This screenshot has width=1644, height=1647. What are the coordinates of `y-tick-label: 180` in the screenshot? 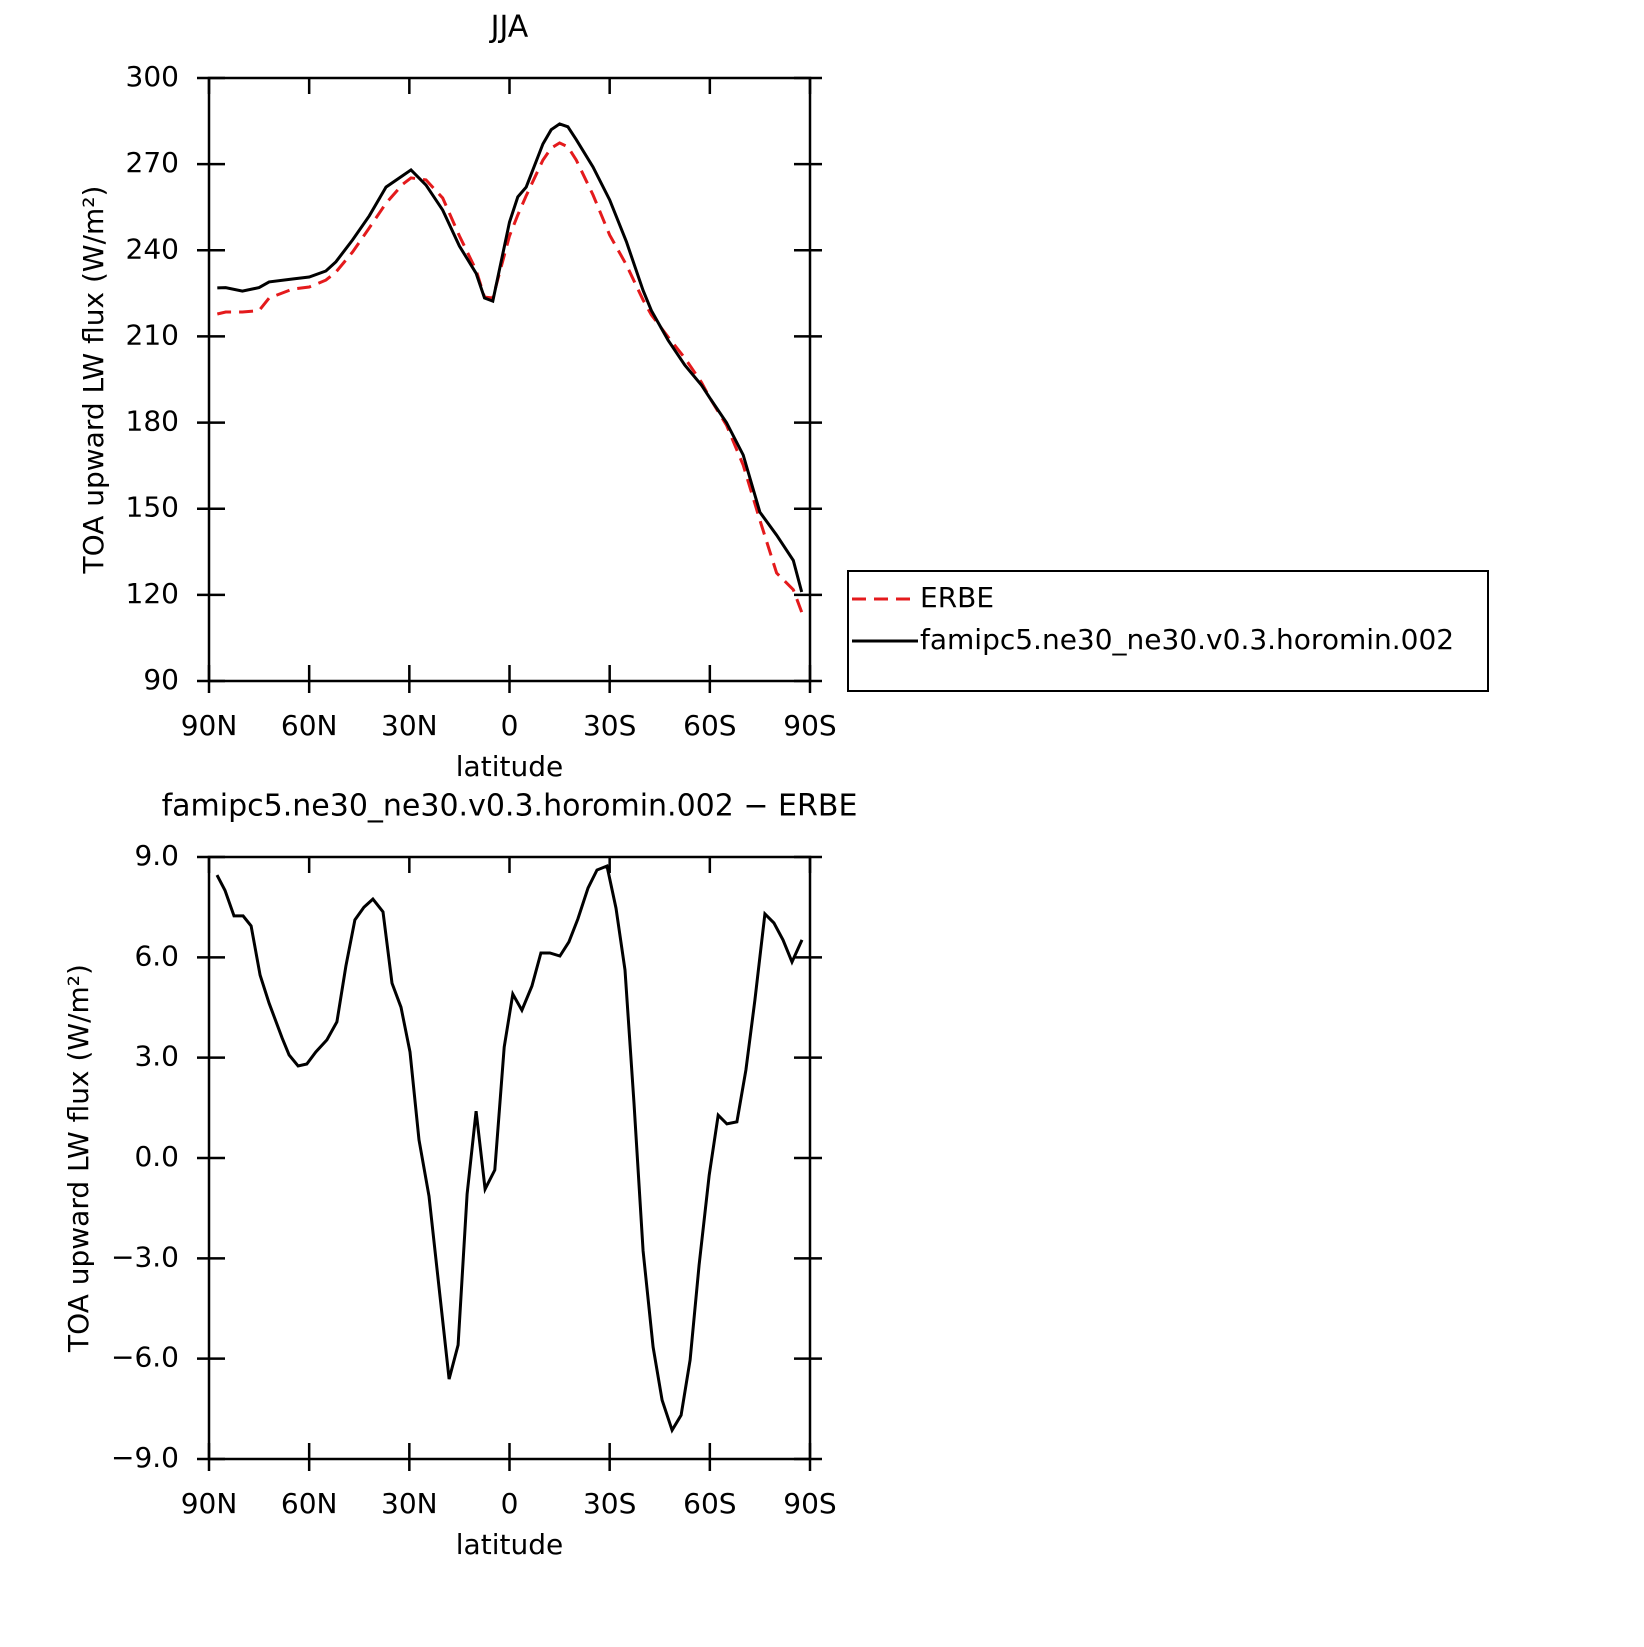 It's located at (152, 421).